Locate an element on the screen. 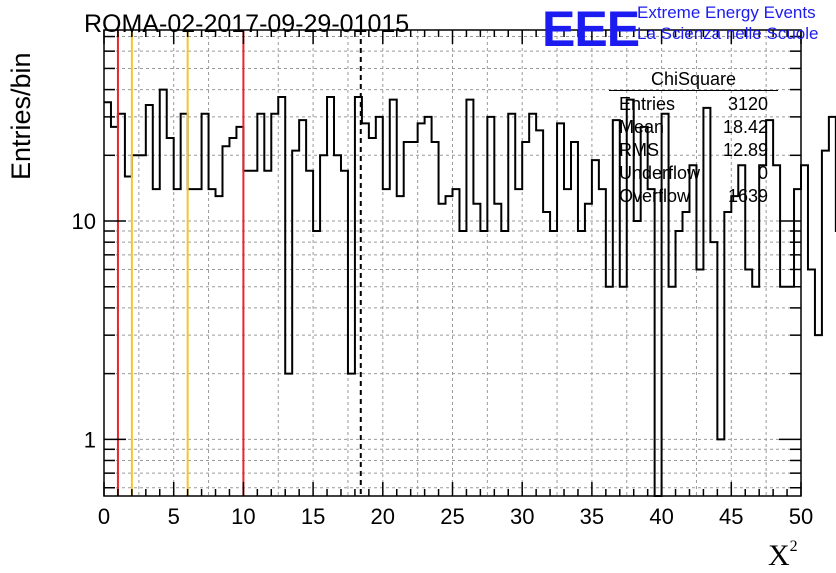  stats-row-rms: RMS 12.89 is located at coordinates (693, 150).